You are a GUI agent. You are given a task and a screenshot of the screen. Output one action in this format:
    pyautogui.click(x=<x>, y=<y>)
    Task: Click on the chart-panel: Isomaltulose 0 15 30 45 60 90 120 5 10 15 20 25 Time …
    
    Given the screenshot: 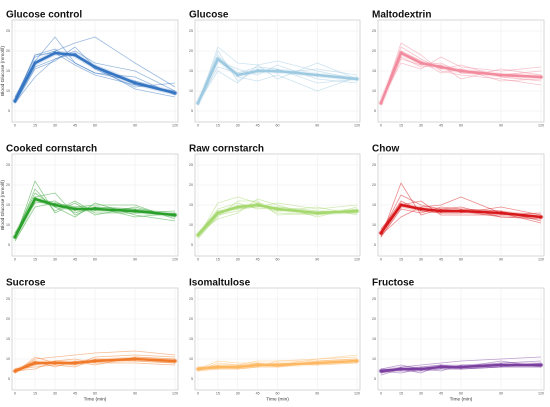 What is the action you would take?
    pyautogui.click(x=275, y=340)
    